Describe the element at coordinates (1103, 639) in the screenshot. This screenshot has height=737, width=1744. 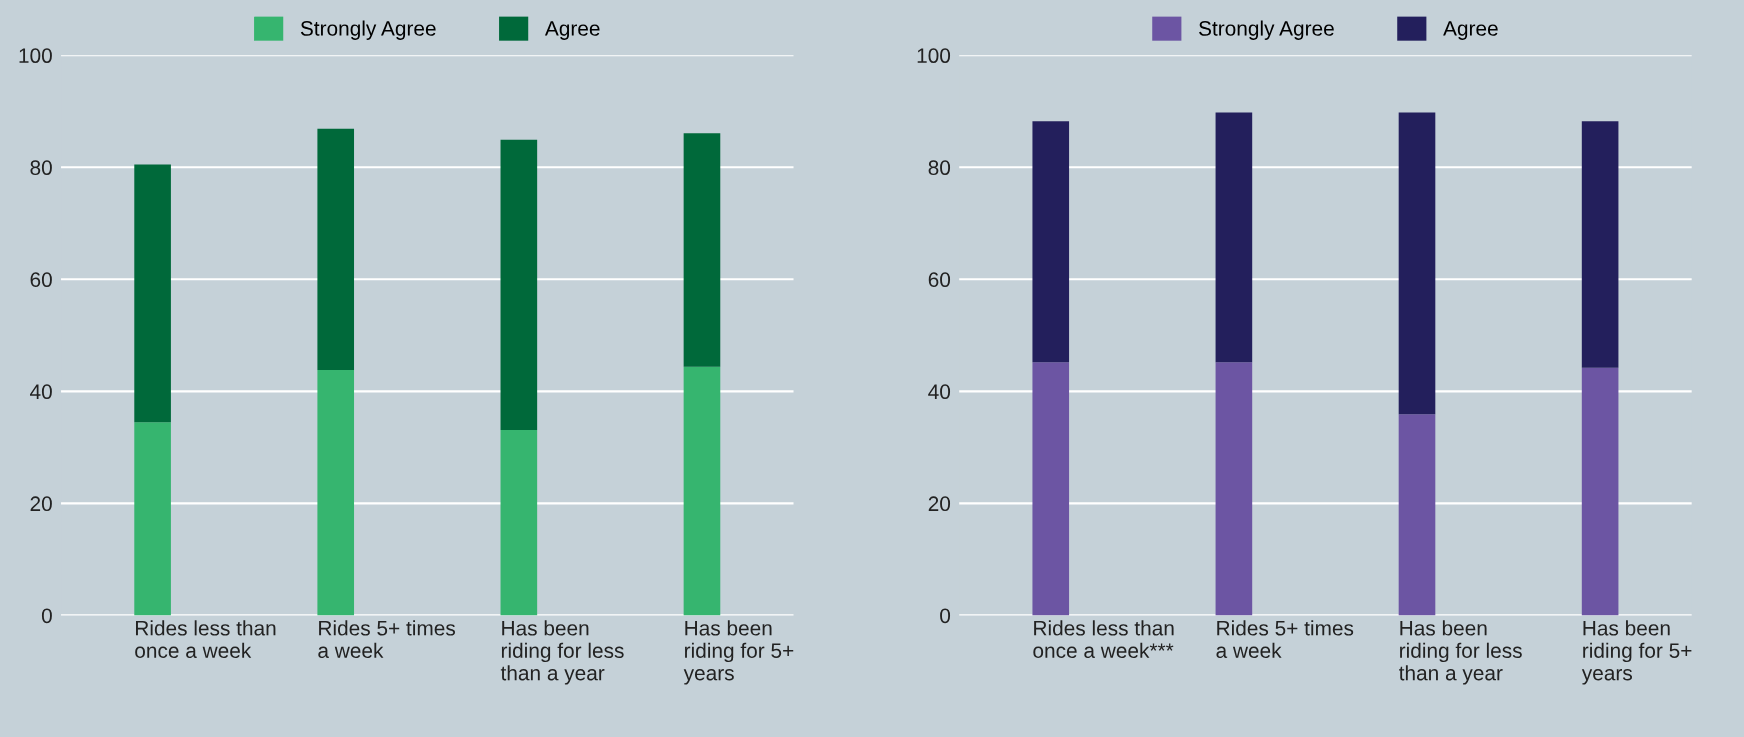
I see `x-tick-label: Rides less than once a week***` at that location.